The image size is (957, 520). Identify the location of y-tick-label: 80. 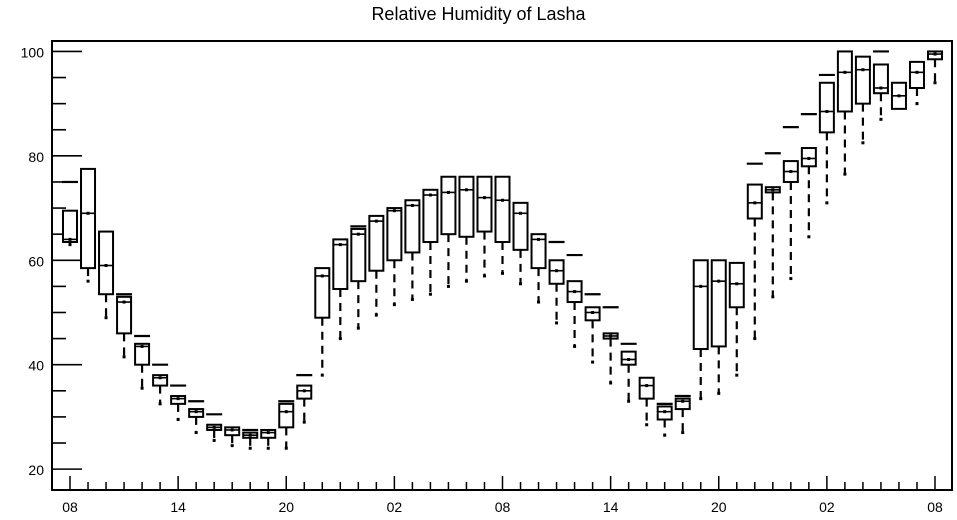
(36, 157).